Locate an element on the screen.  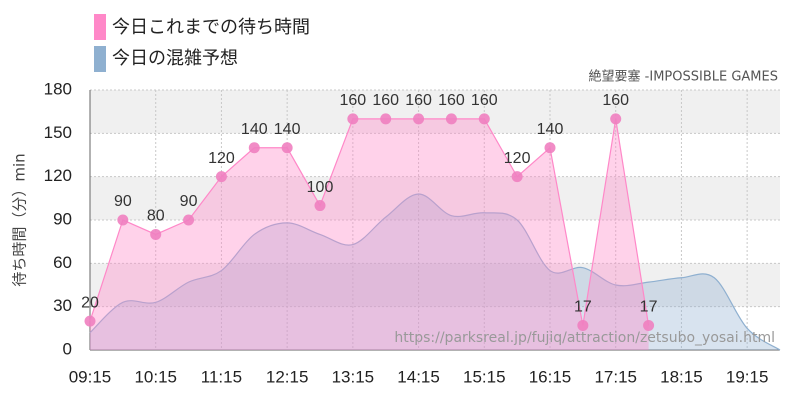
value-label: 80 is located at coordinates (156, 216).